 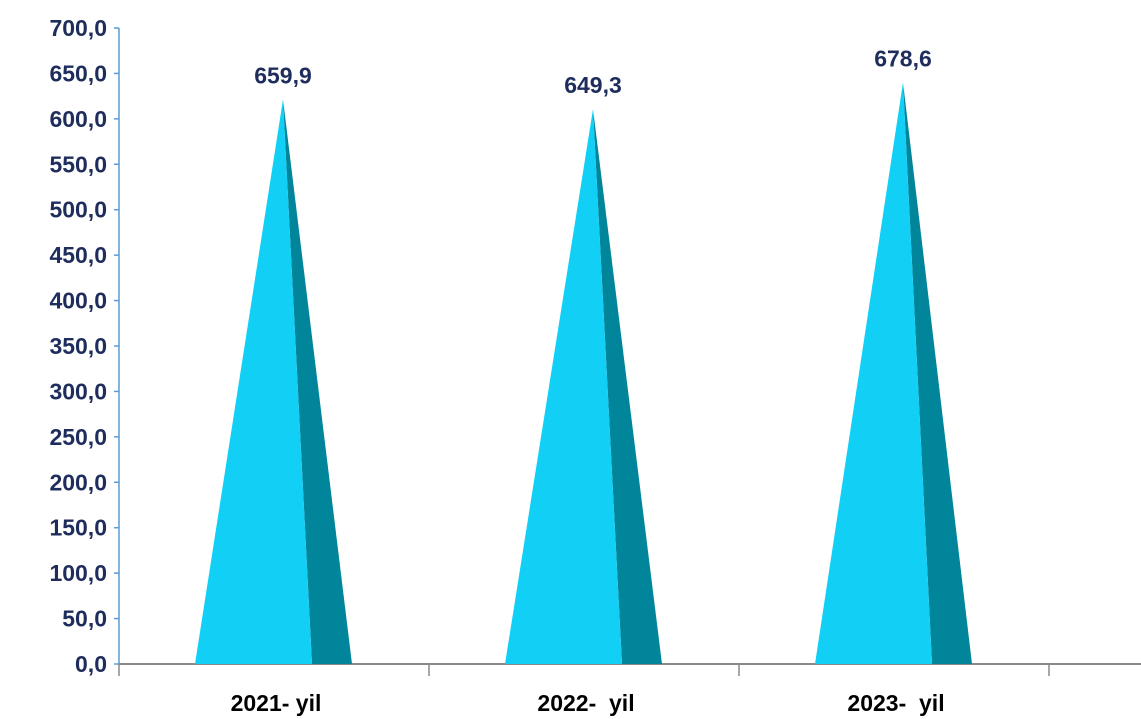 What do you see at coordinates (78, 255) in the screenshot?
I see `y-tick-label: 450,0` at bounding box center [78, 255].